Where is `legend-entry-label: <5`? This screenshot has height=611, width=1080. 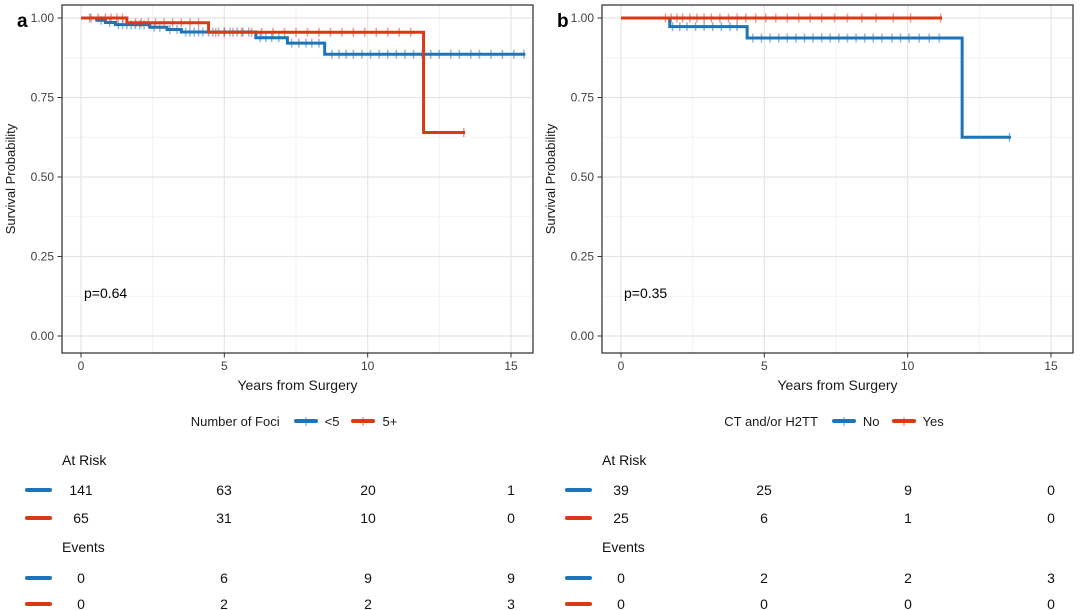
legend-entry-label: <5 is located at coordinates (332, 421).